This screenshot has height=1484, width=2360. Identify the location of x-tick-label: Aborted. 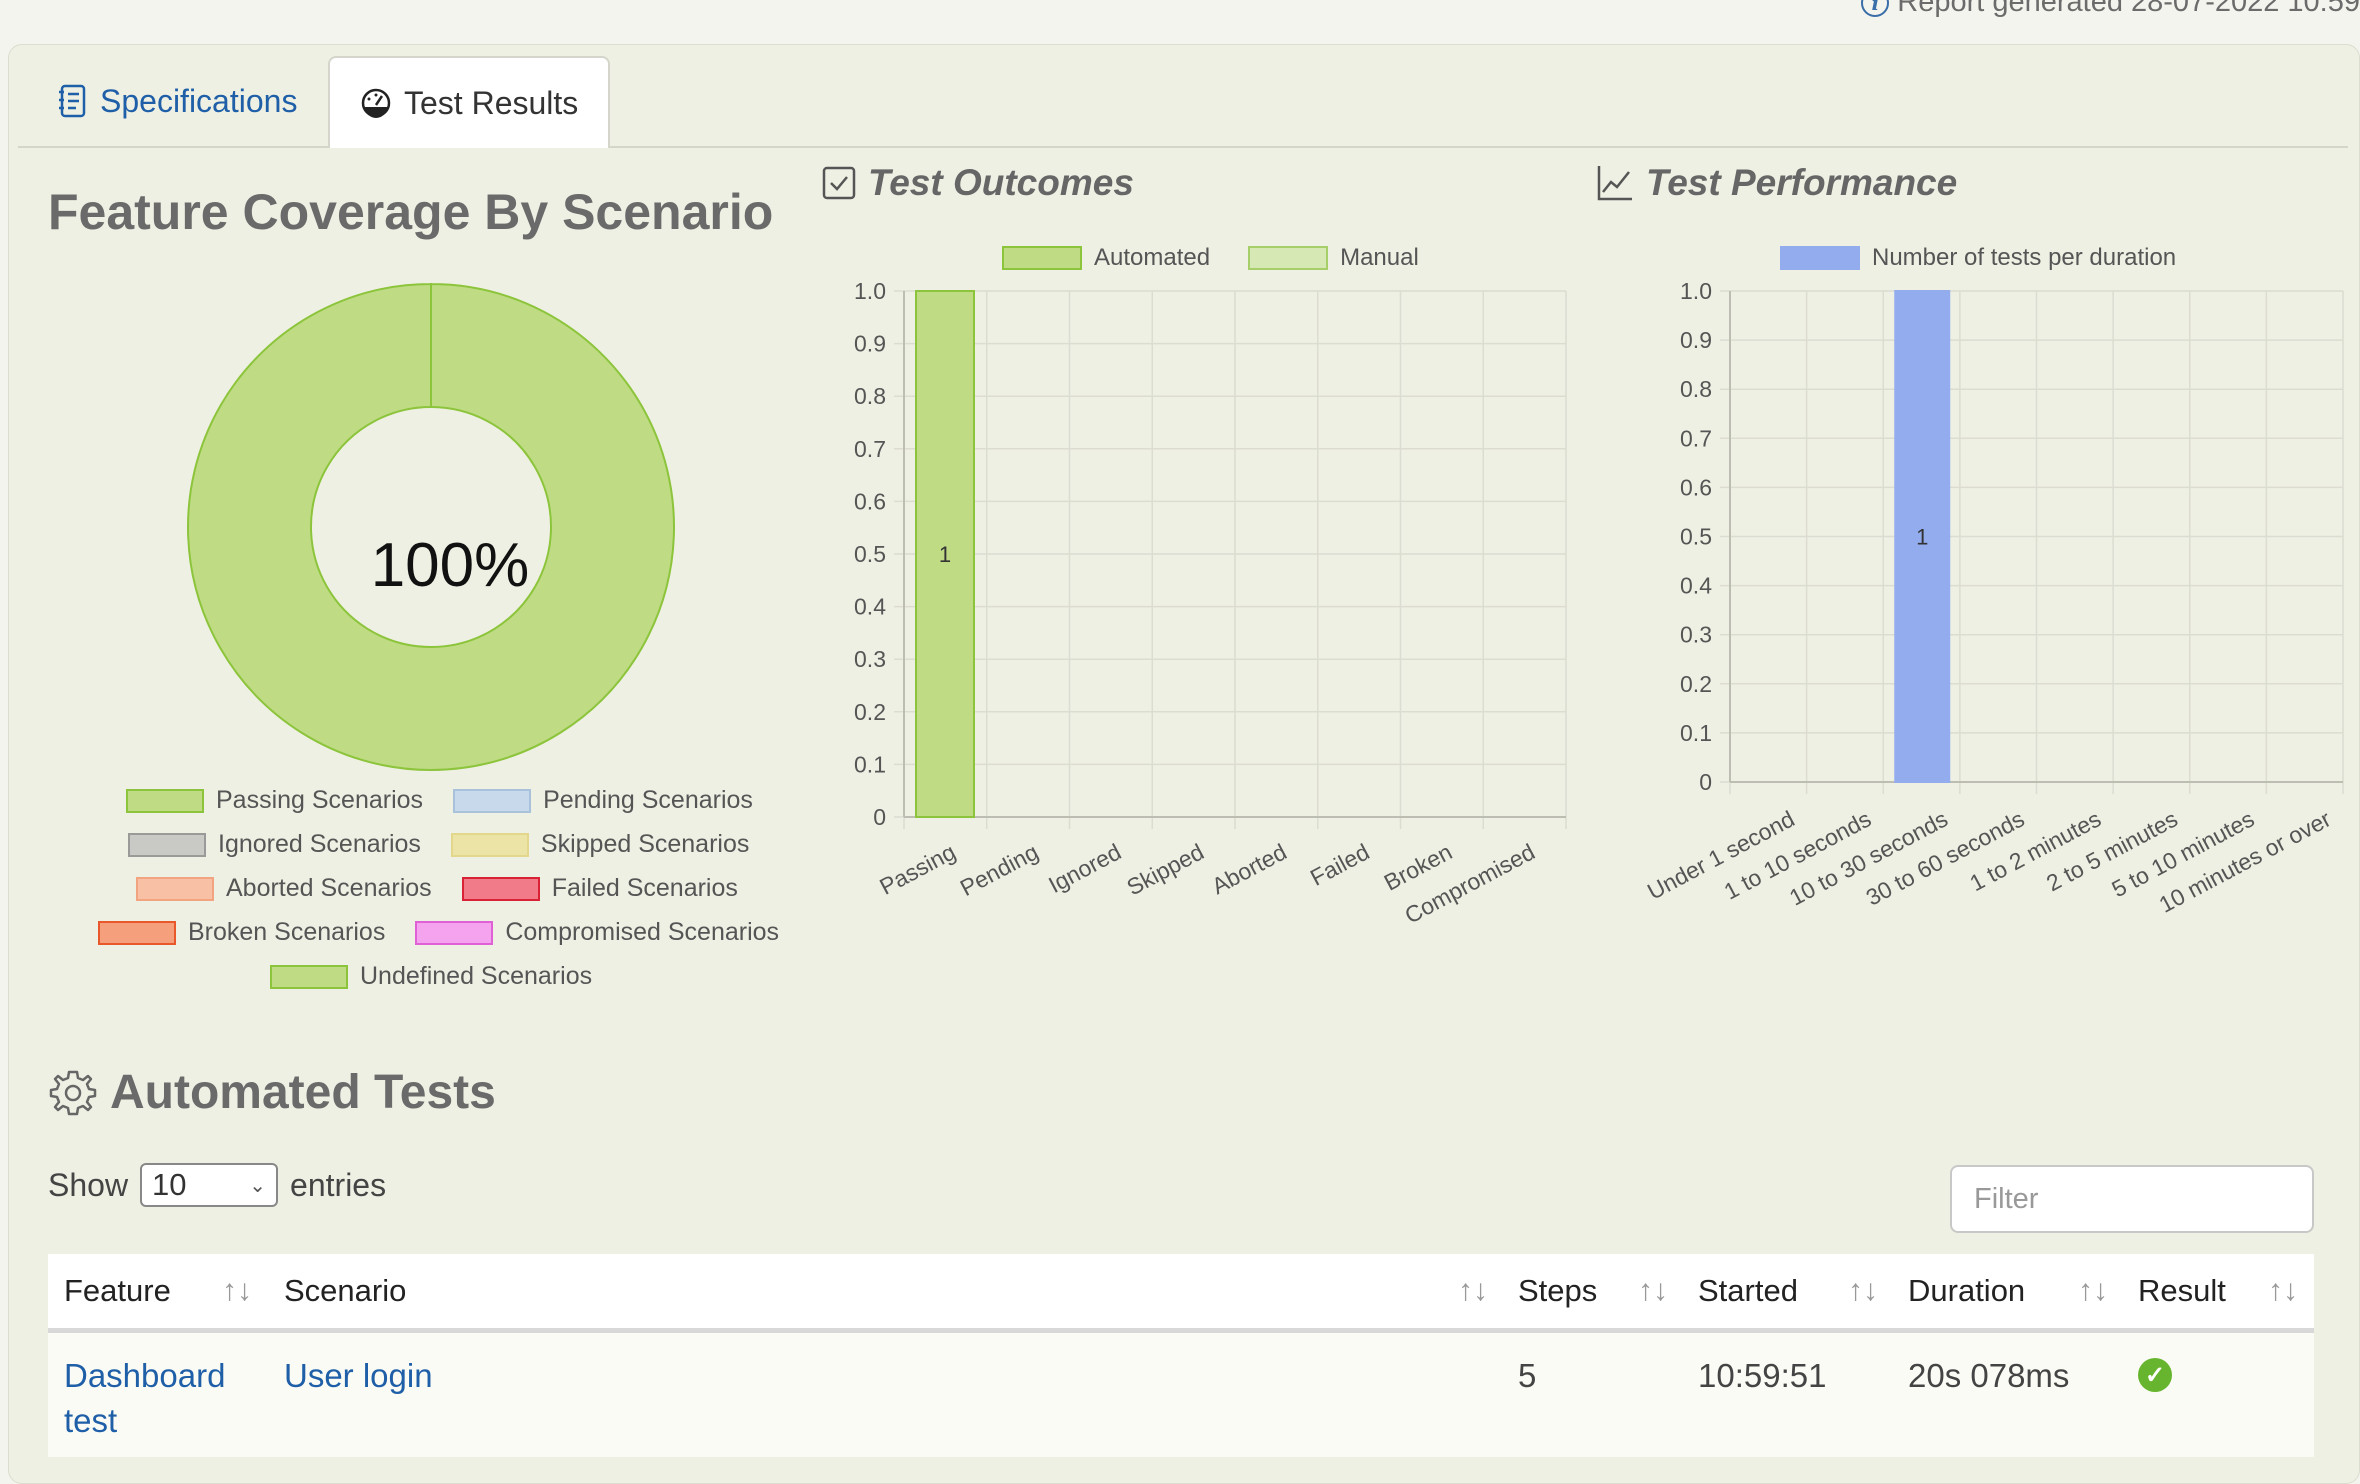
(1248, 868).